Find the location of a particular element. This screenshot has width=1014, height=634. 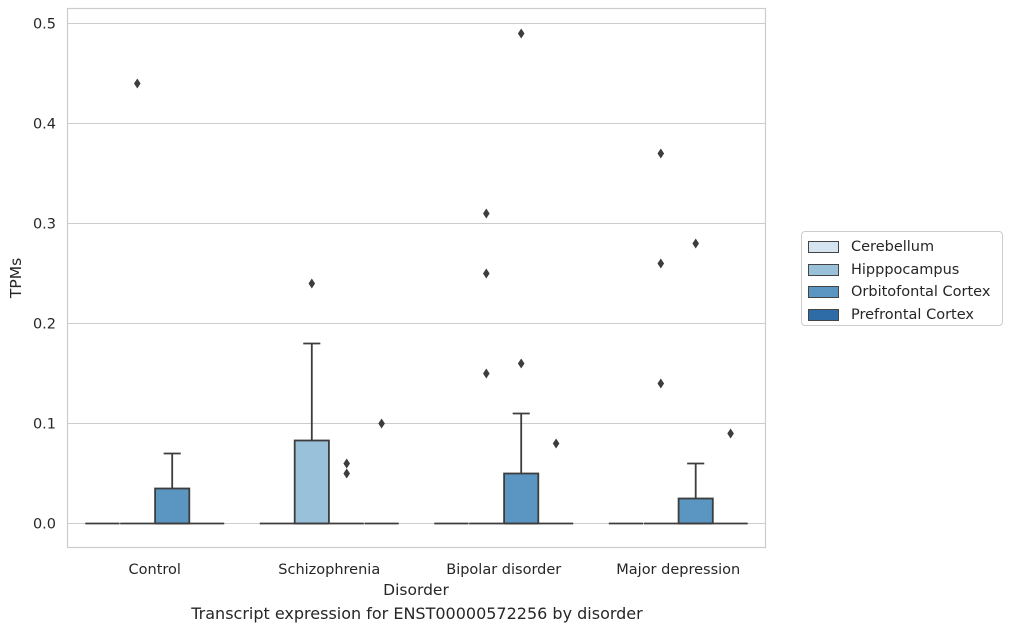

y-tick-label: 0.5 is located at coordinates (44, 25).